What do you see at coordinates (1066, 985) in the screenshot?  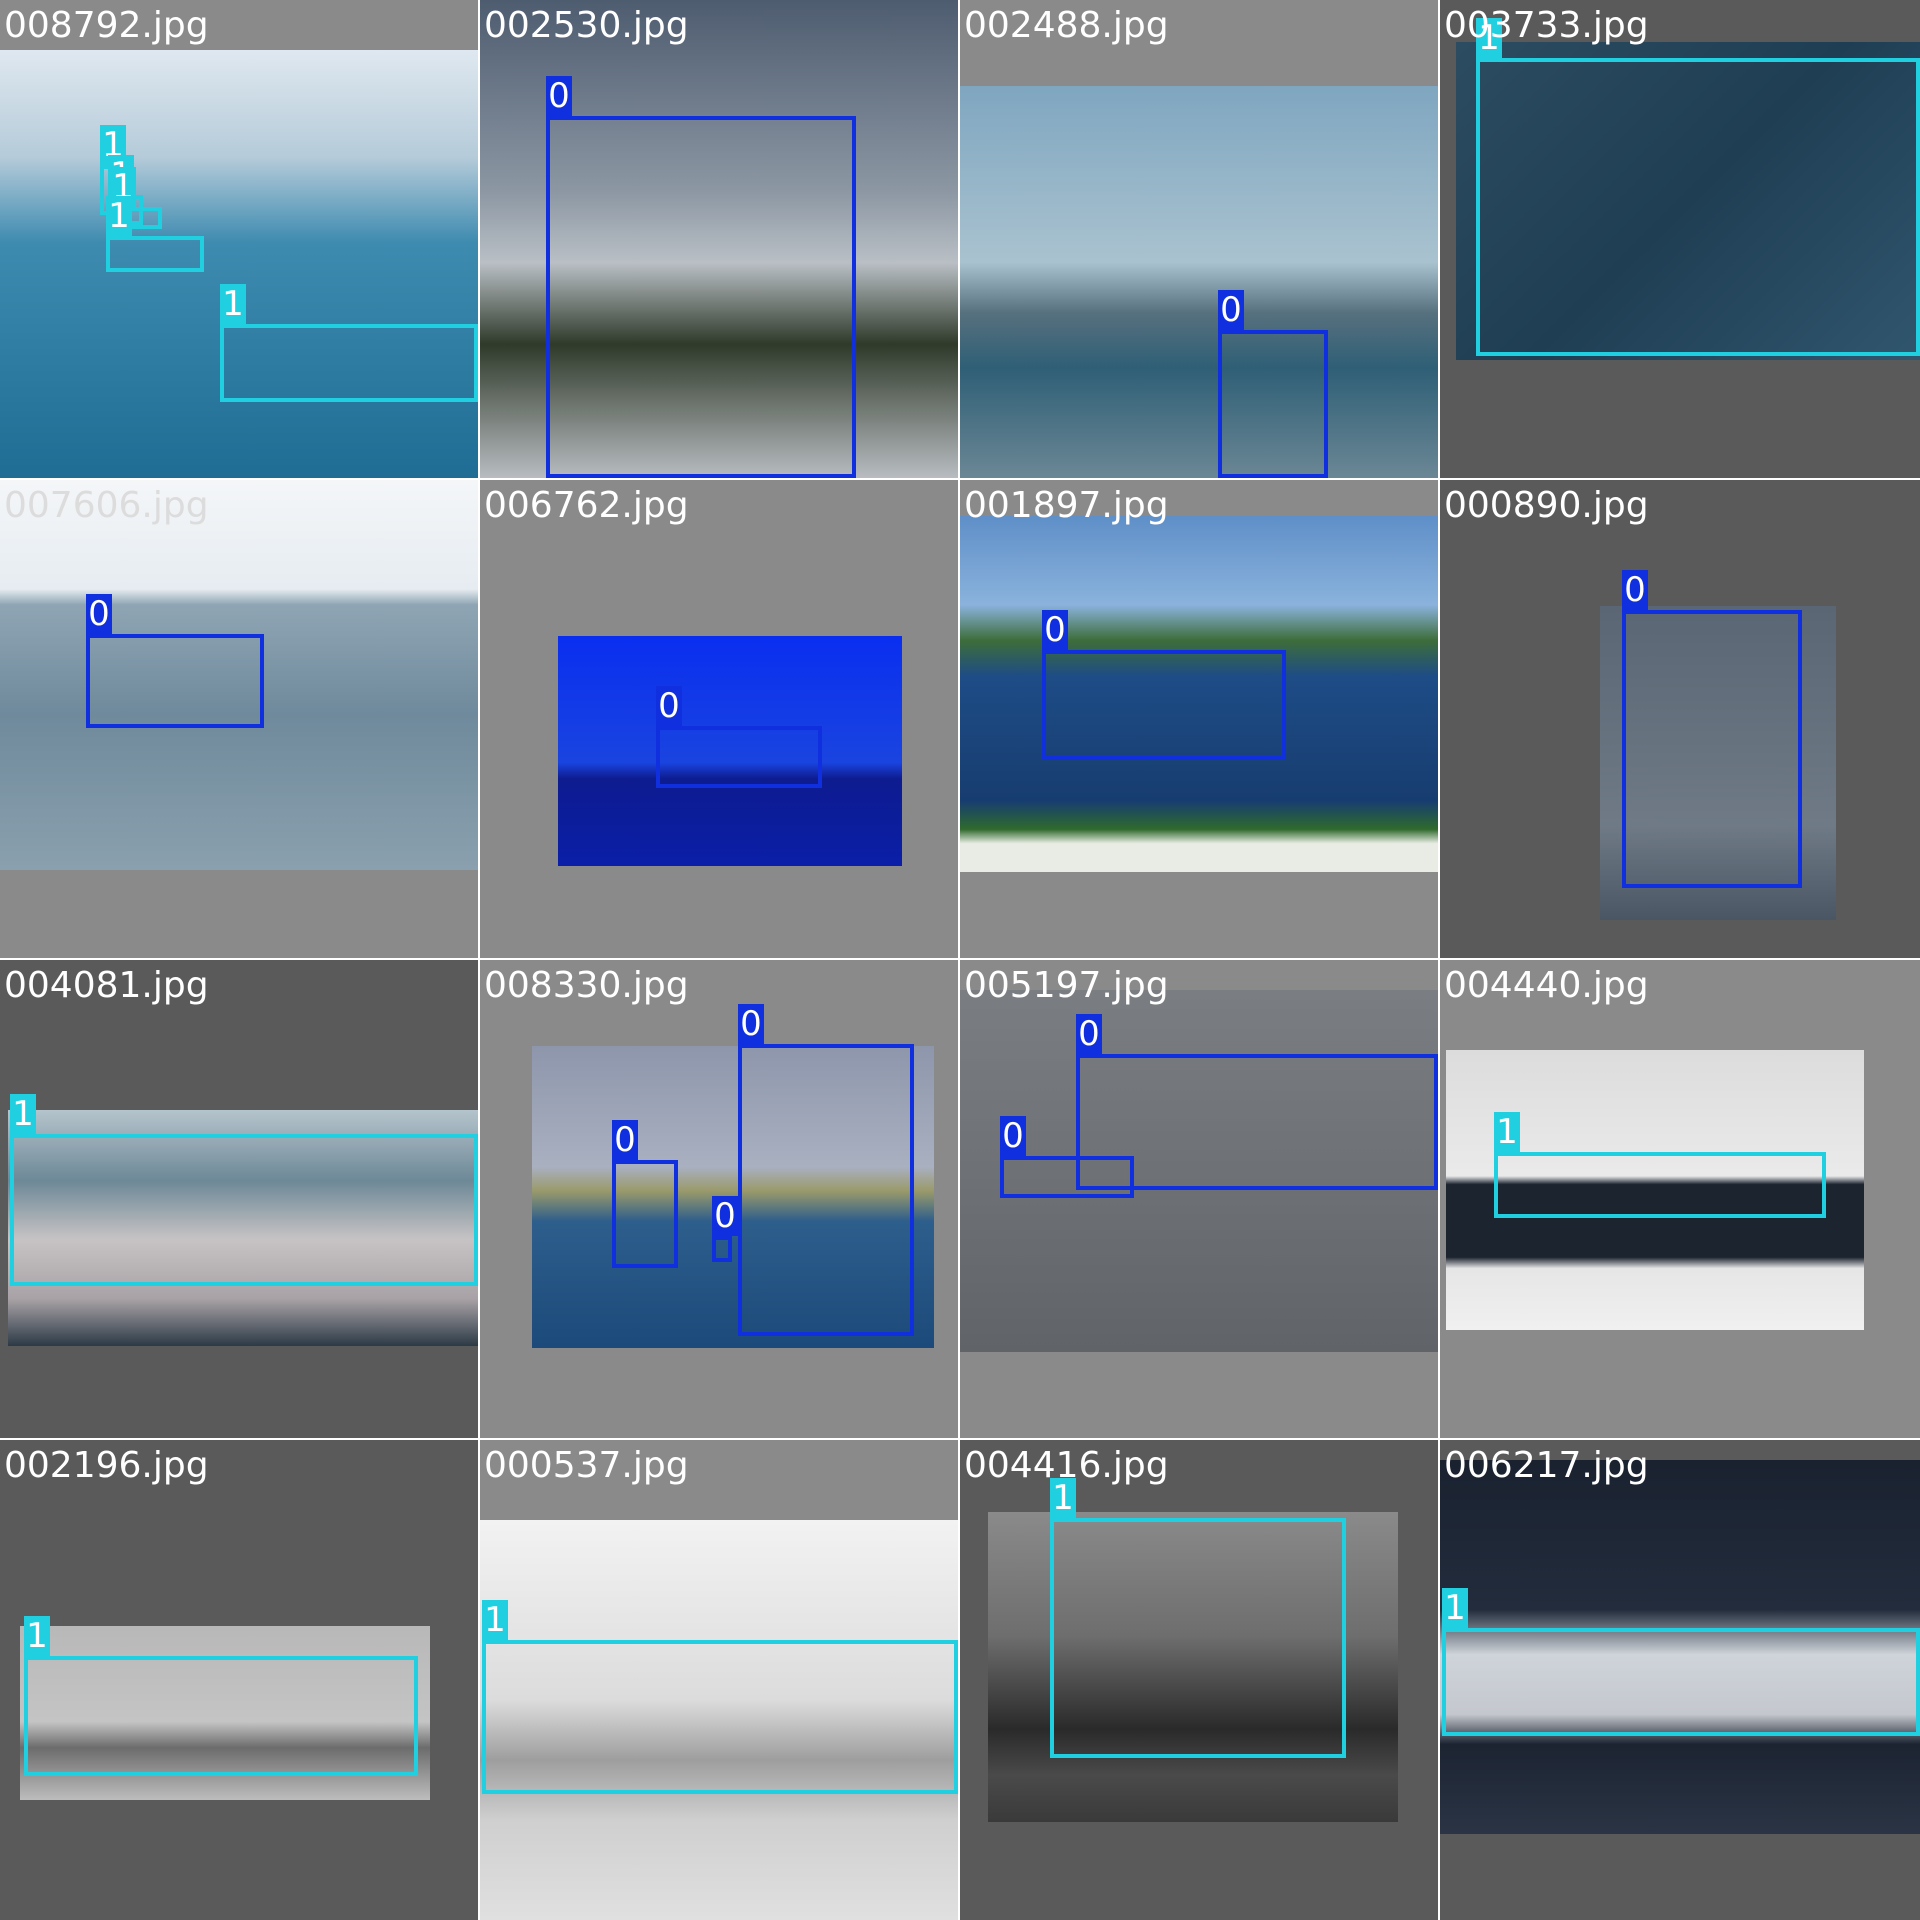 I see `tile-filename: 005197.jpg` at bounding box center [1066, 985].